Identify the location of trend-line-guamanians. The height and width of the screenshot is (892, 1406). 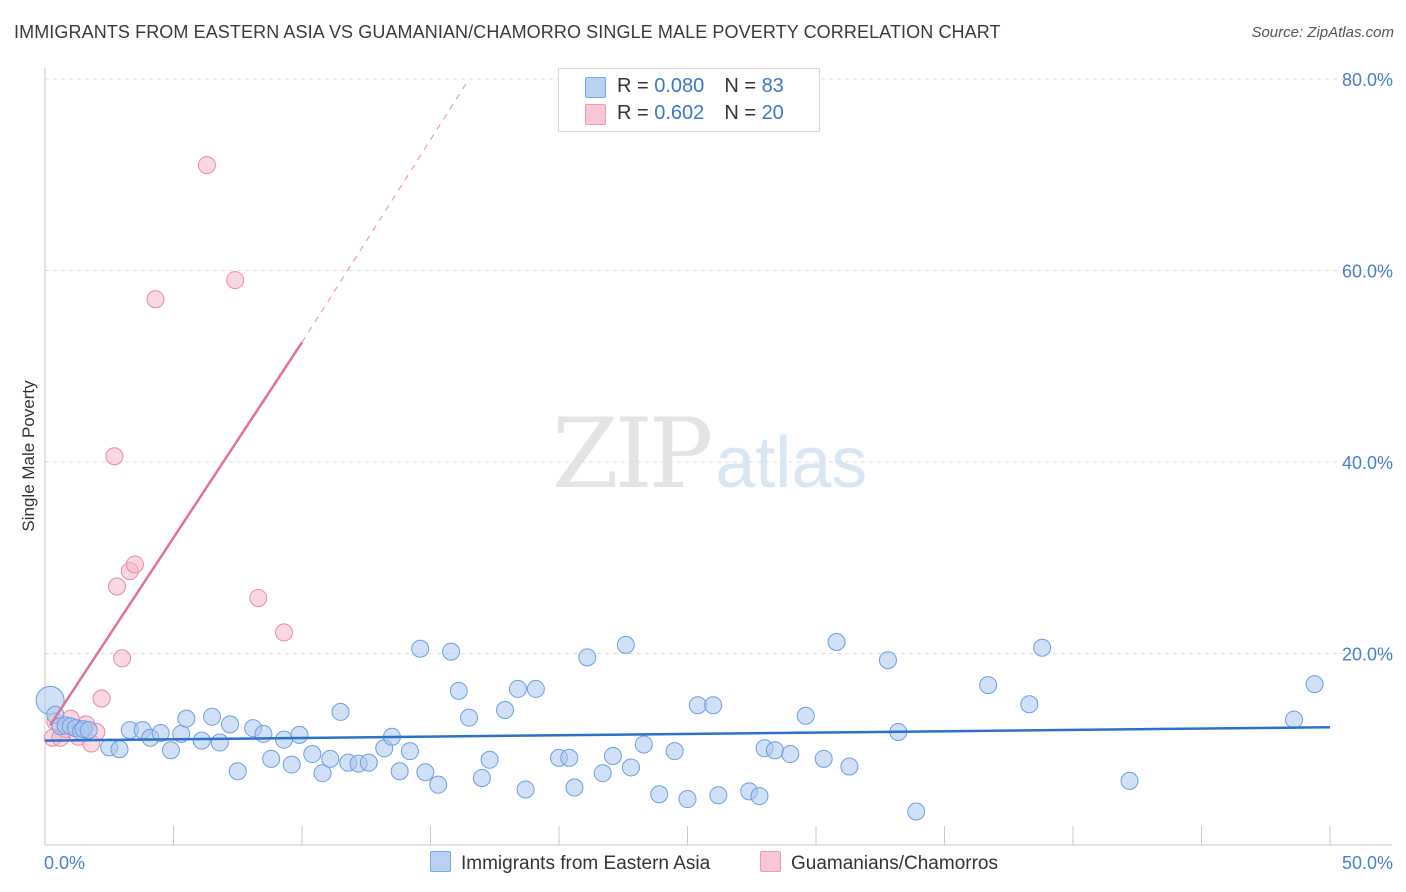
(176, 533).